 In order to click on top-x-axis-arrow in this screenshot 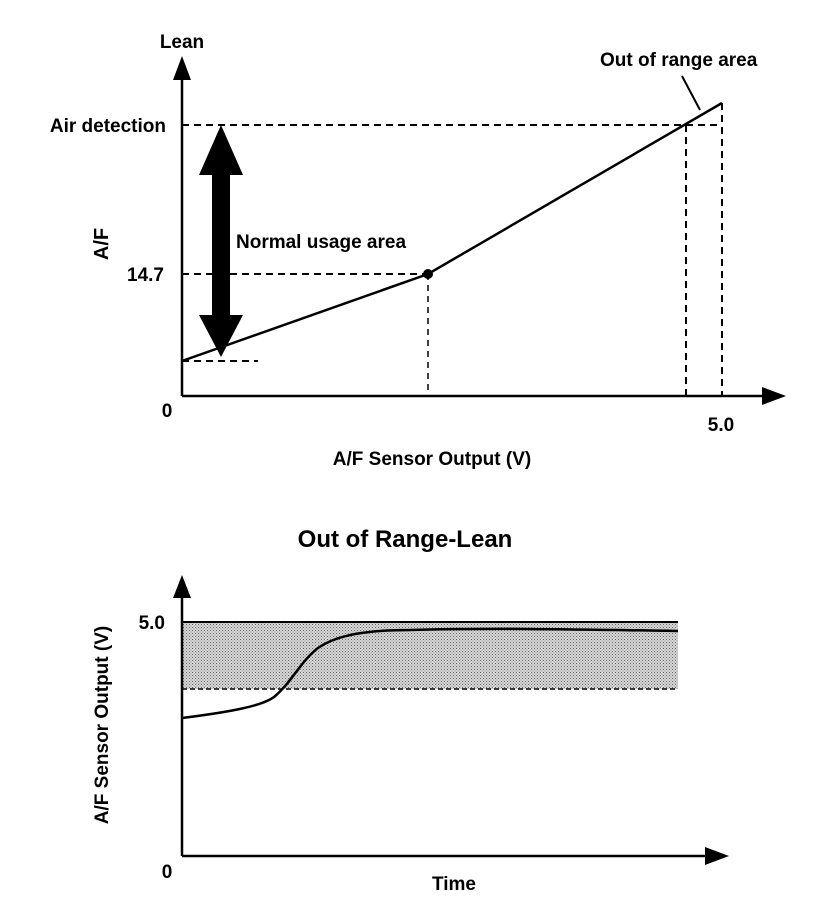, I will do `click(774, 396)`.